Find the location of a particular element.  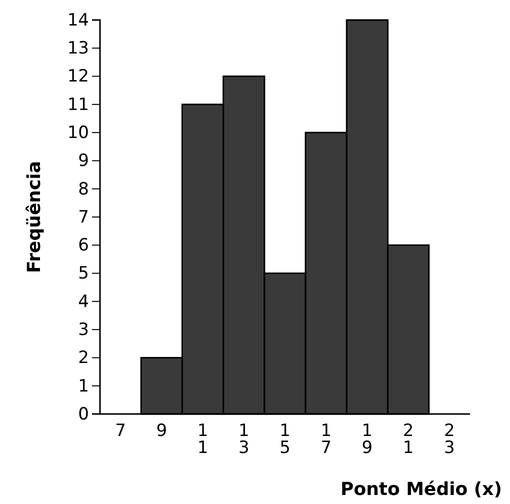

y-tick-label: 0 is located at coordinates (83, 414).